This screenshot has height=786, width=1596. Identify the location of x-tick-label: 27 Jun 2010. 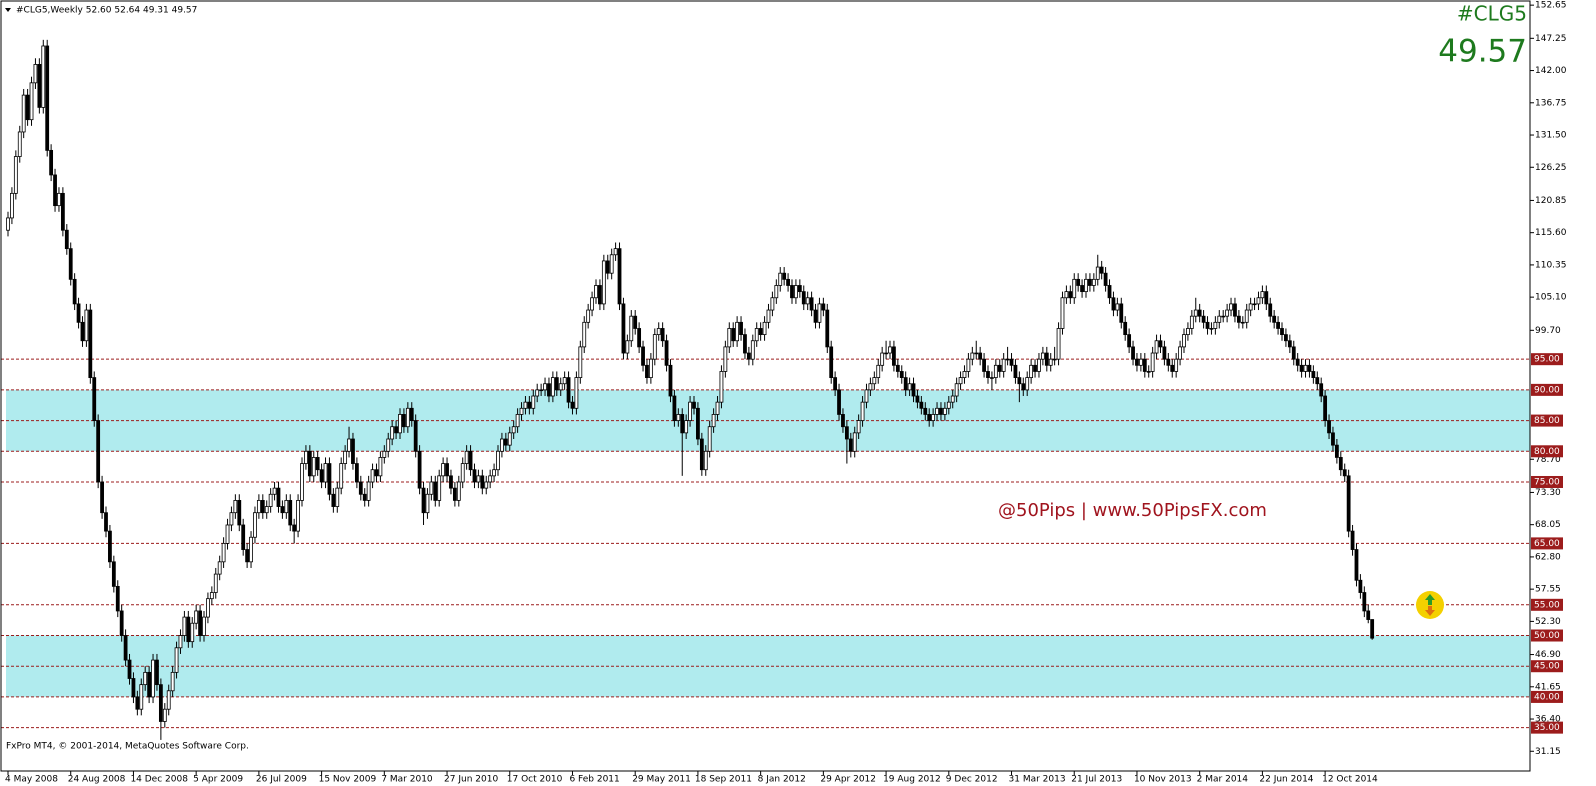
(471, 780).